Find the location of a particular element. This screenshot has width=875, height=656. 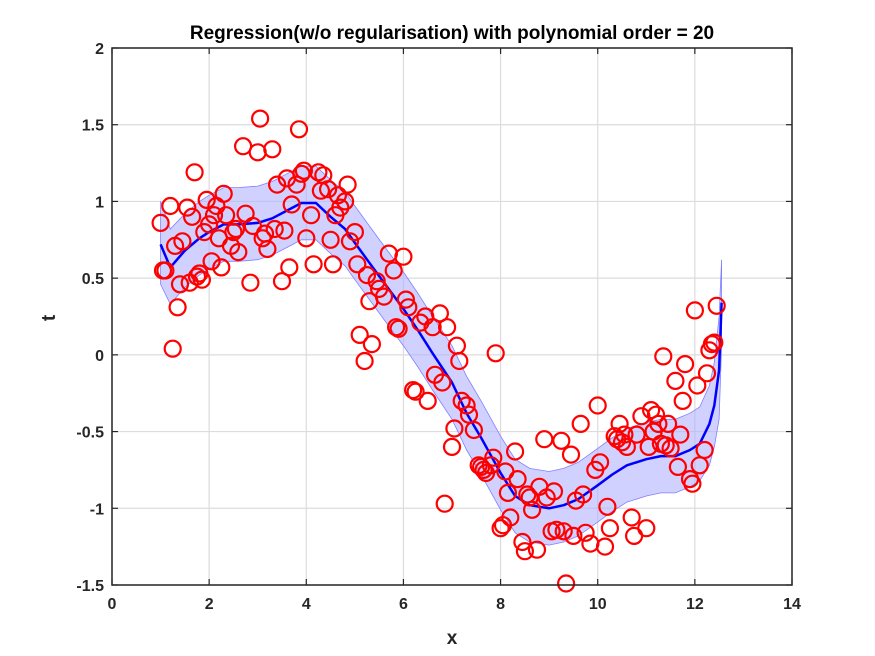

x-axis-label: x is located at coordinates (452, 638).